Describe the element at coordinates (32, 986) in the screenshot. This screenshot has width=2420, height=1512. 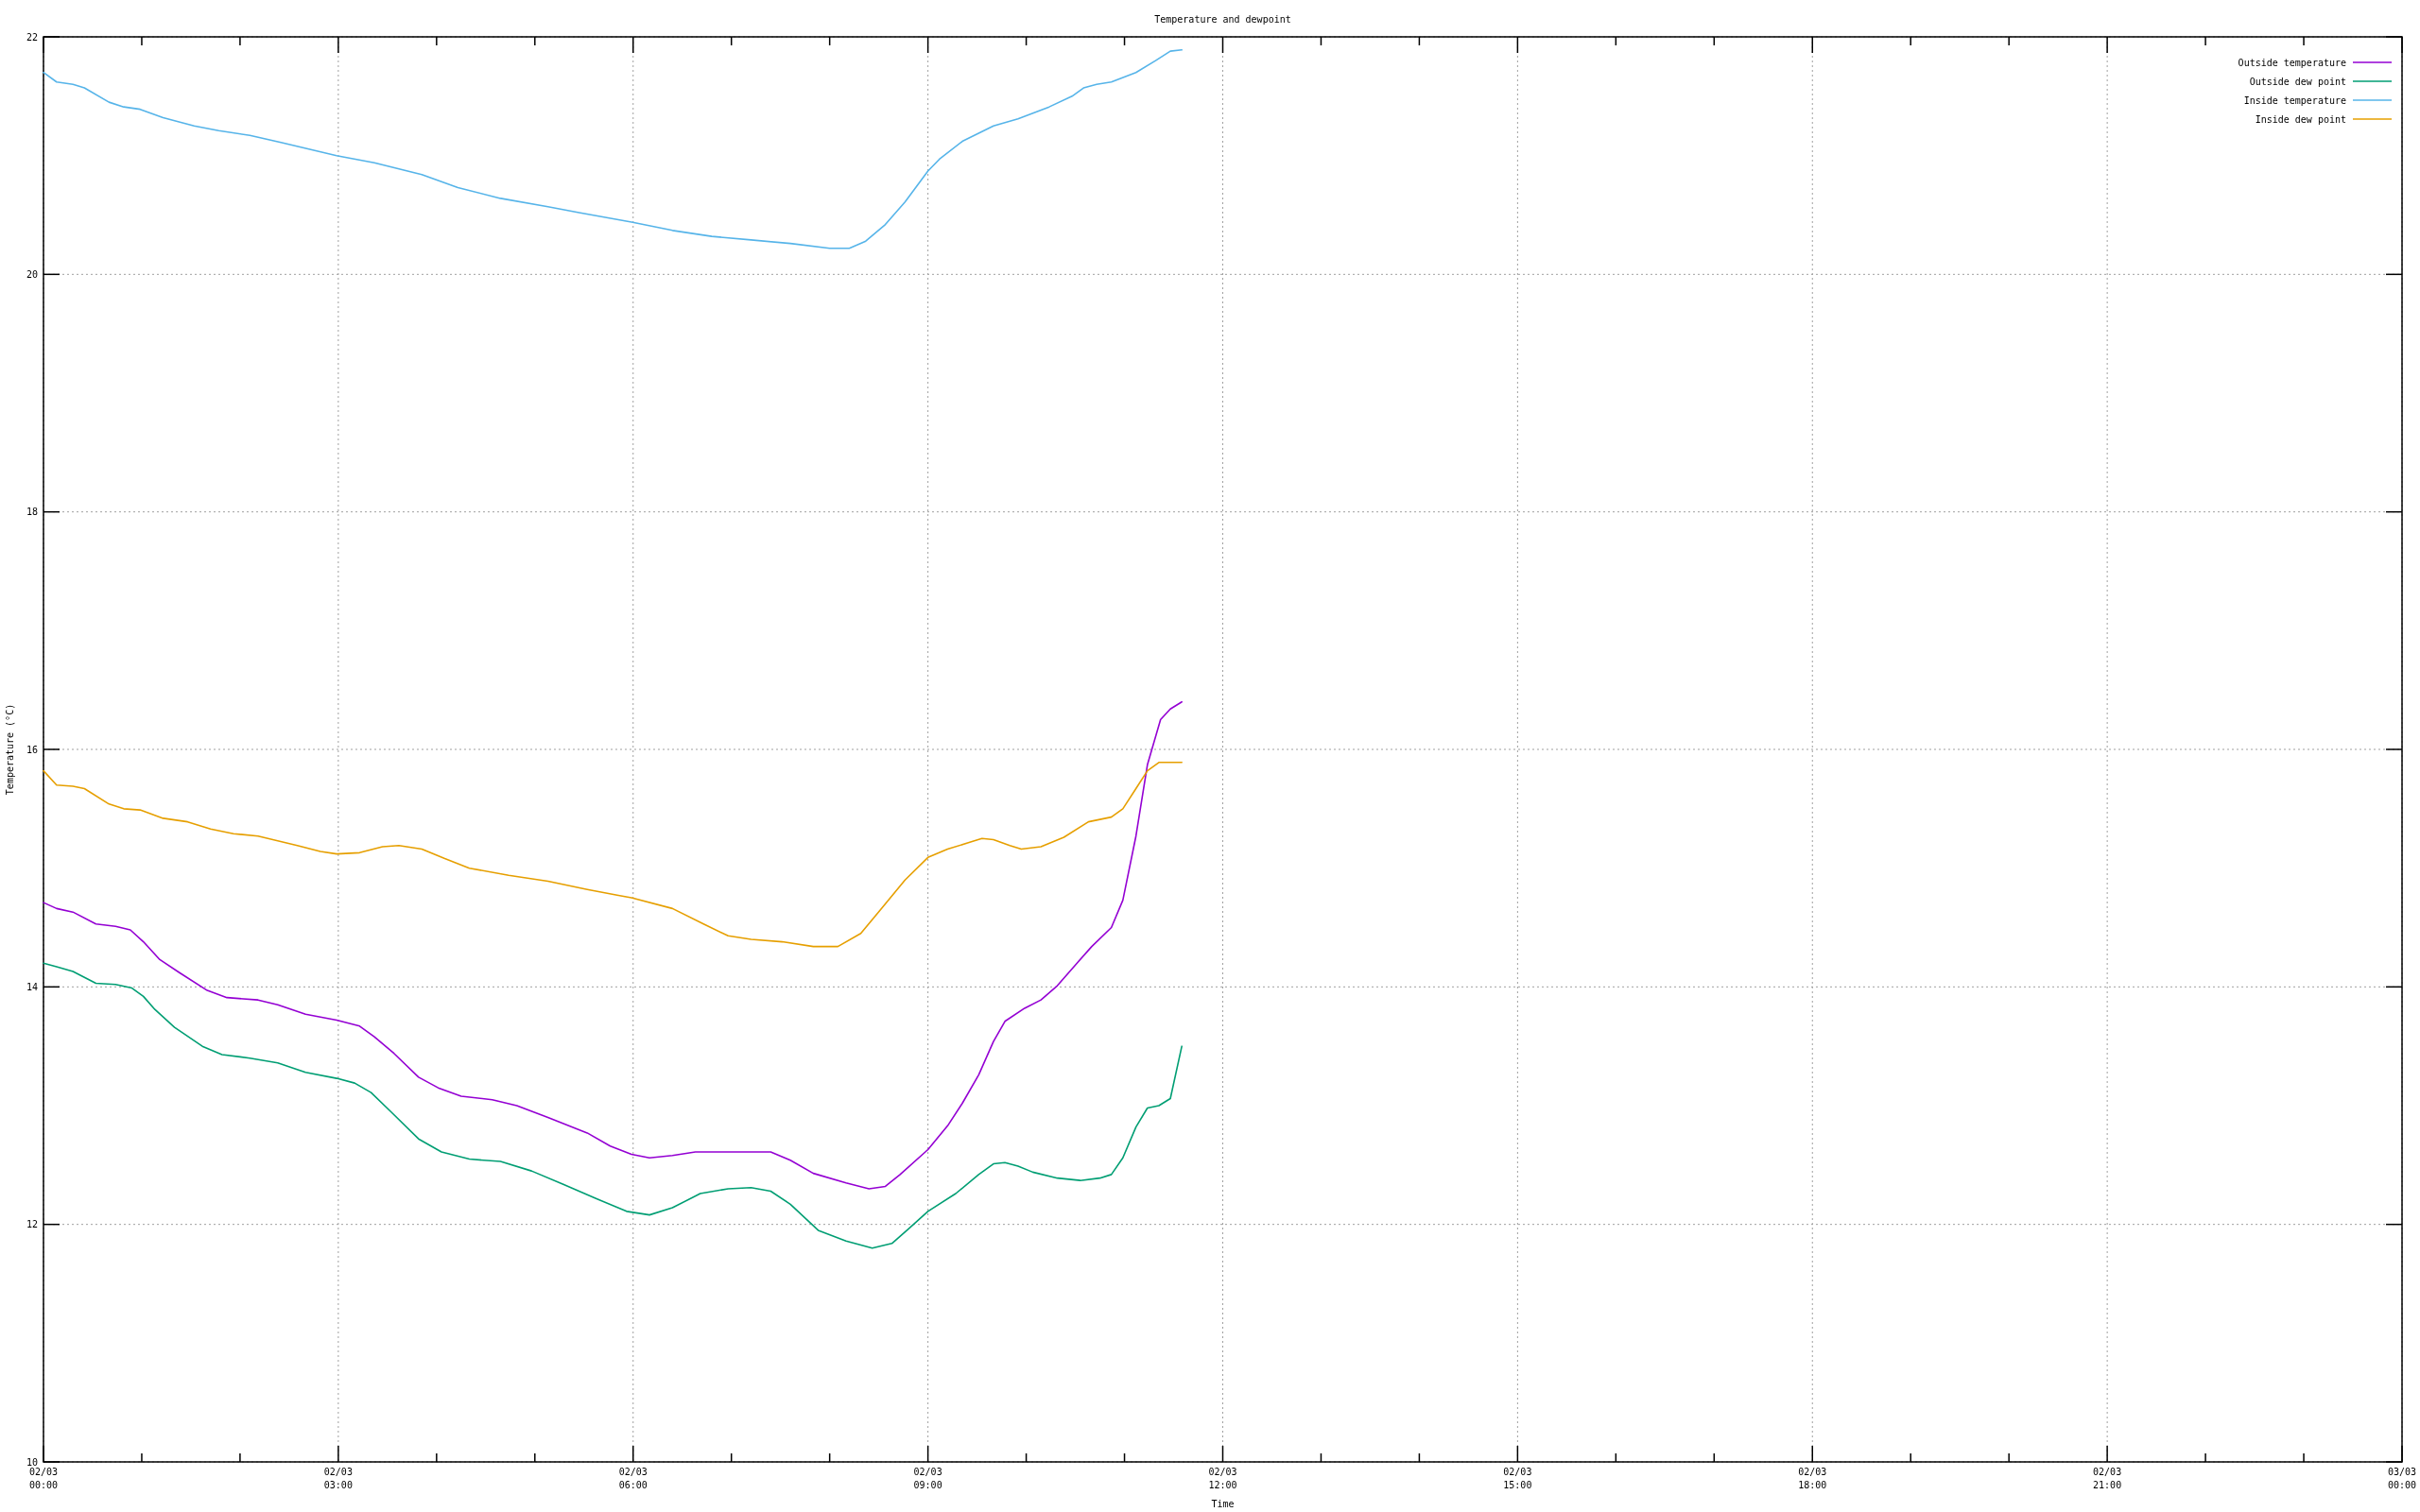
I see `y-tick-label: 14` at that location.